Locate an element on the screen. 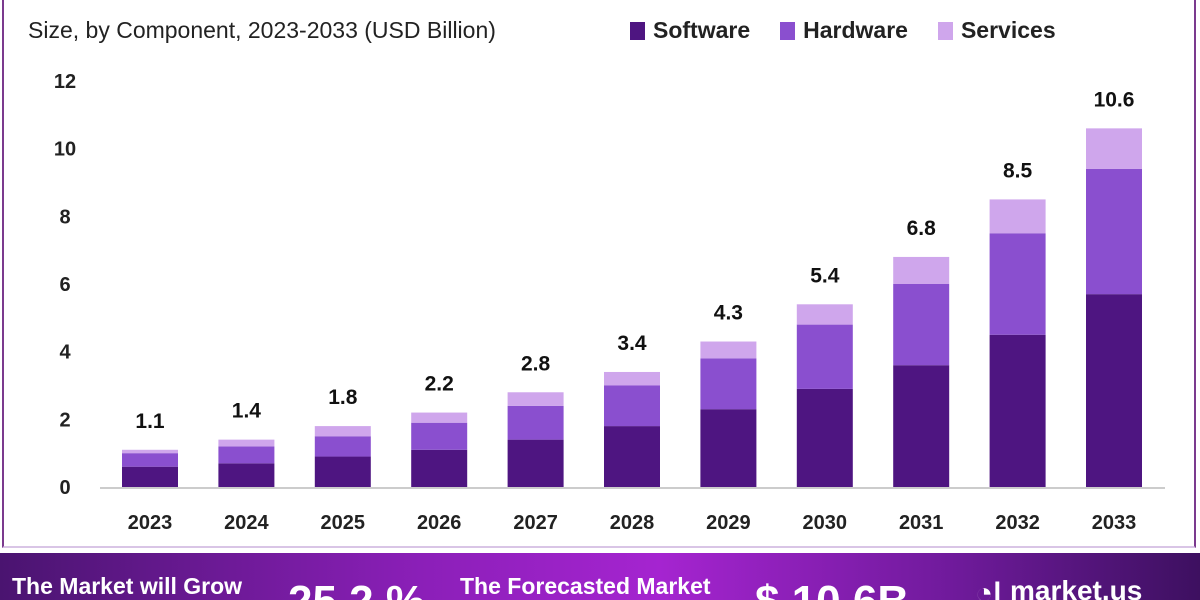 This screenshot has height=600, width=1200. x-tick-label: 2028 is located at coordinates (632, 523).